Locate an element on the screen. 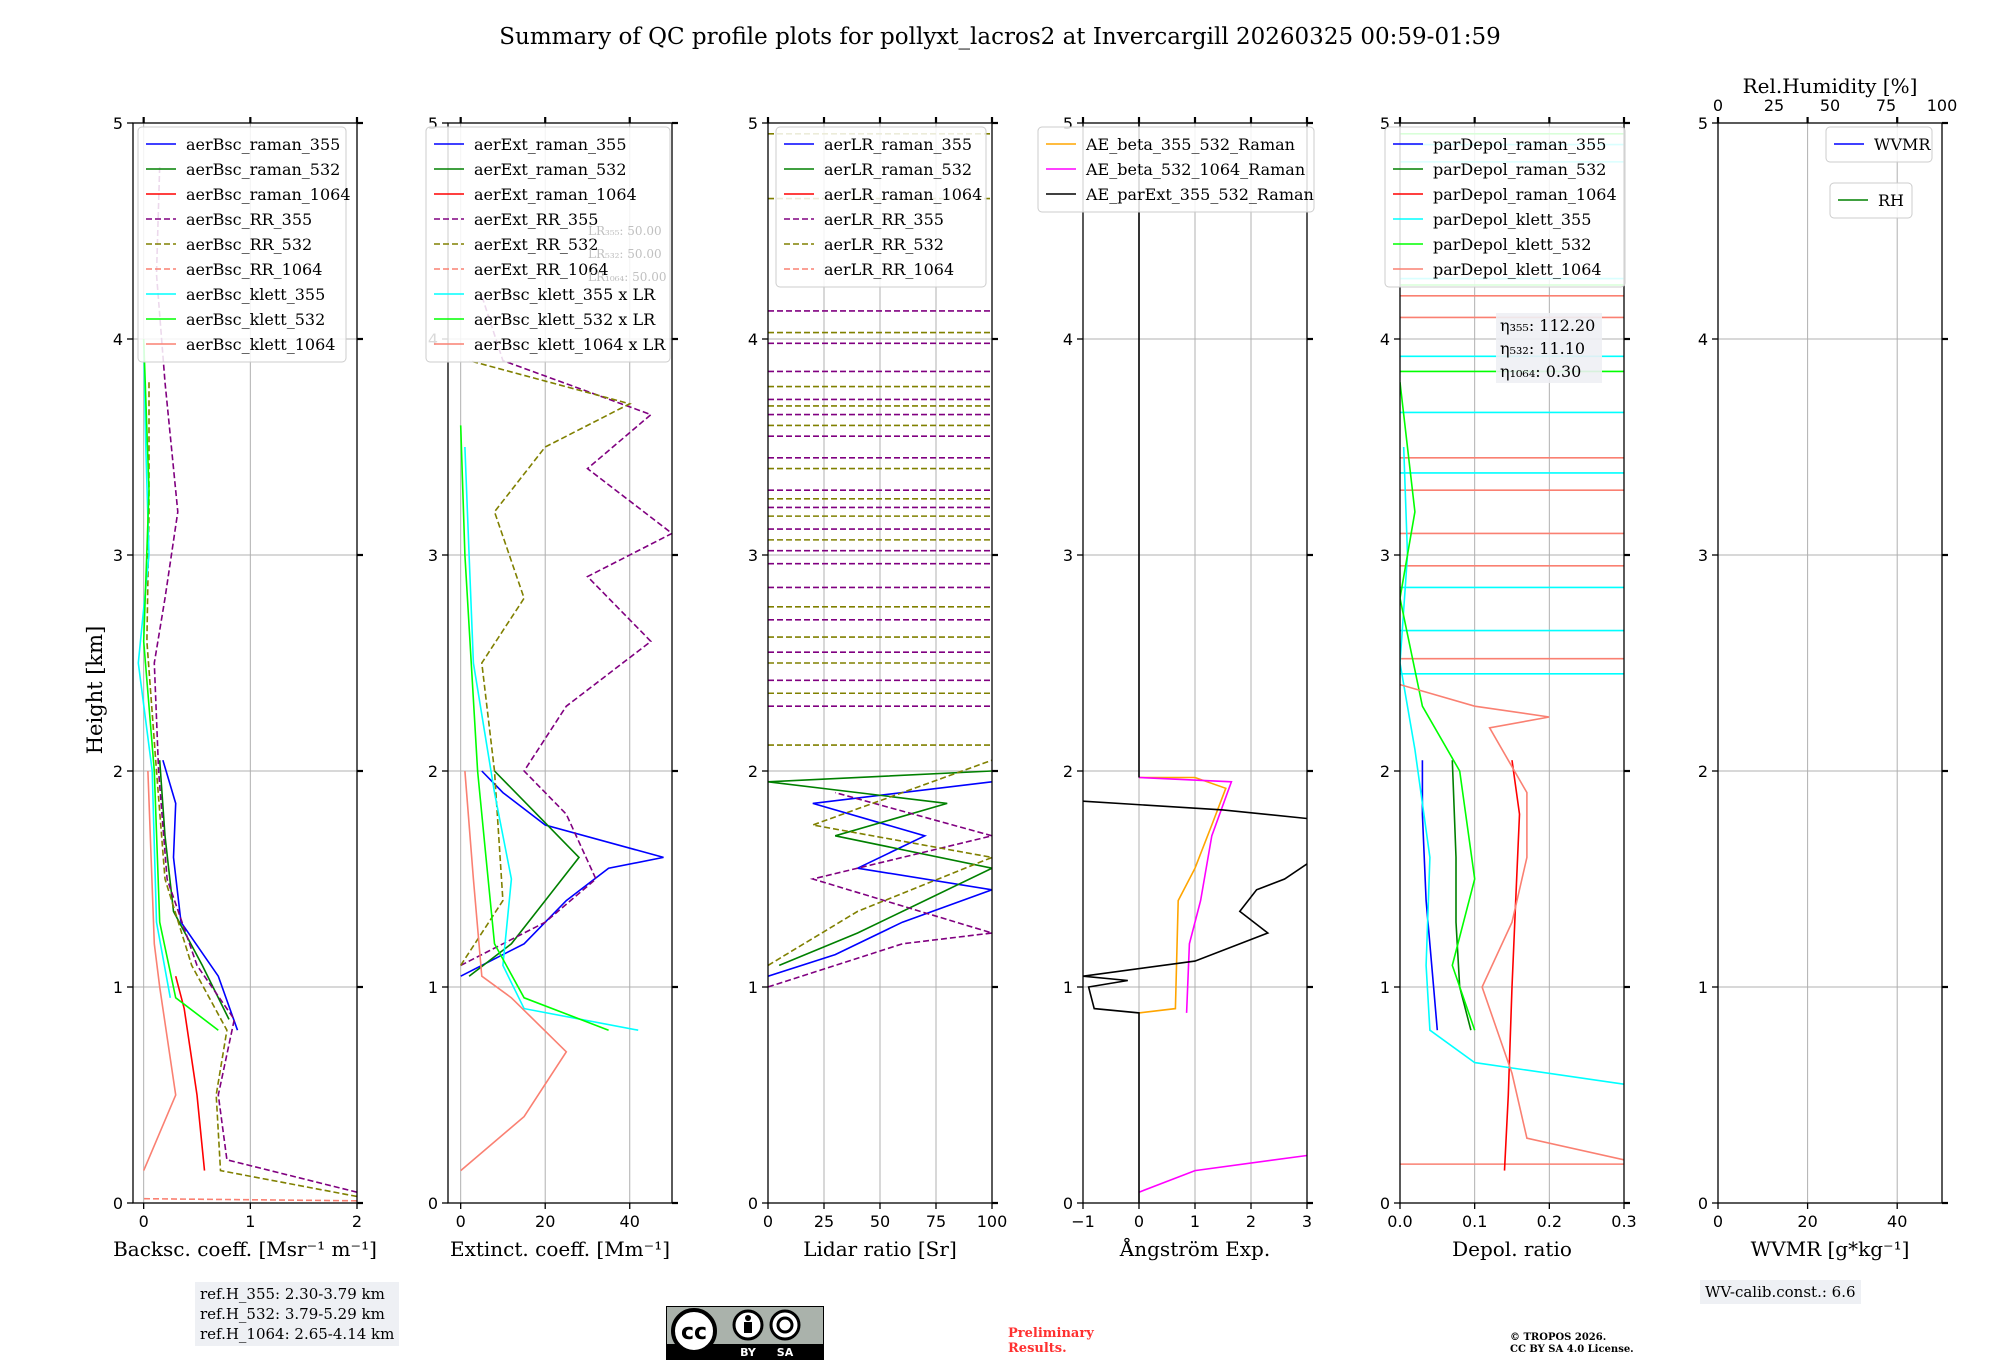 The height and width of the screenshot is (1360, 2000). x-tick-label: 75 is located at coordinates (936, 1221).